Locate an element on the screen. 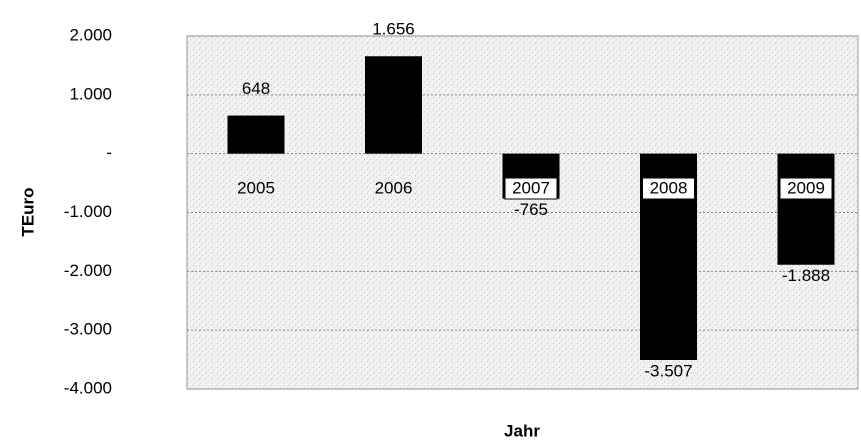 This screenshot has height=445, width=861. category-label: 2008 is located at coordinates (669, 187).